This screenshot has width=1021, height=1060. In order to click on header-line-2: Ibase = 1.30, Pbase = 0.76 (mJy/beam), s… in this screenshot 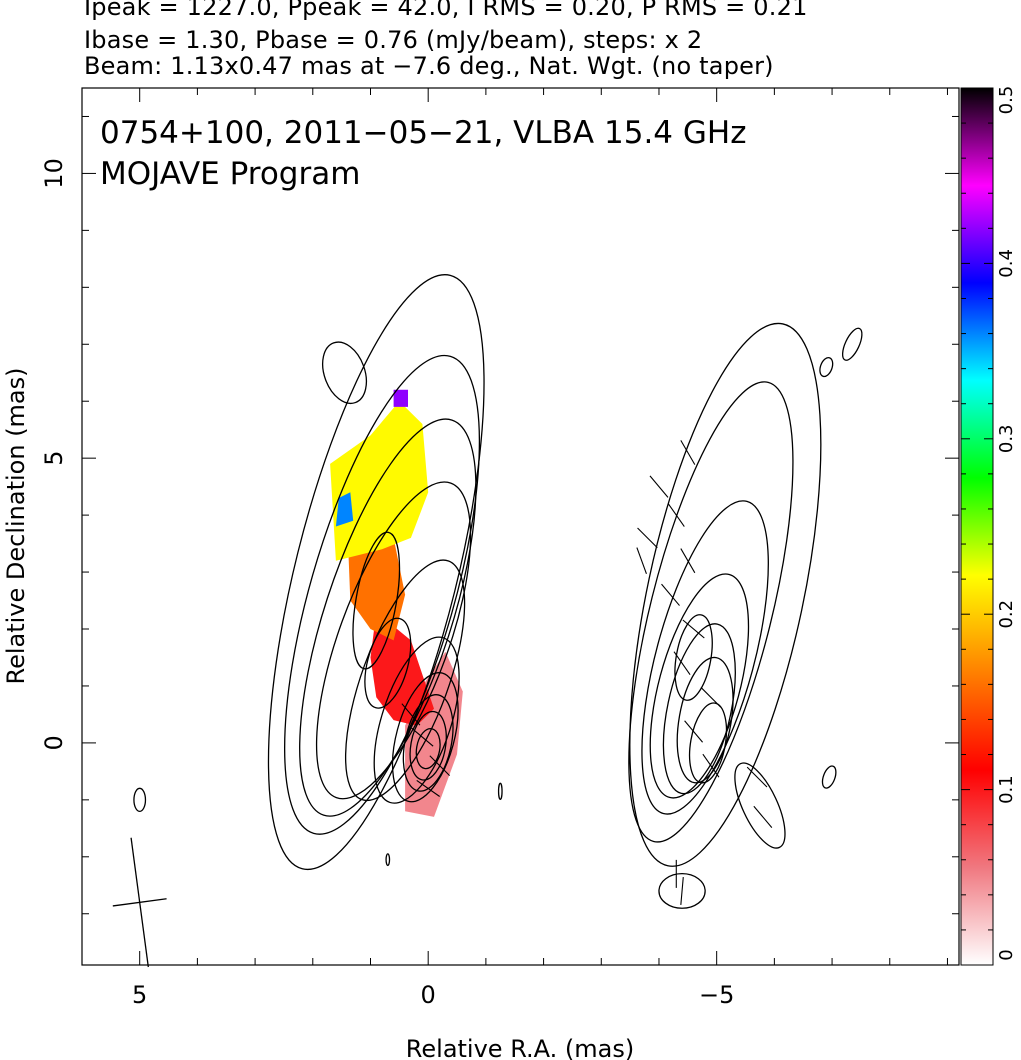, I will do `click(393, 40)`.